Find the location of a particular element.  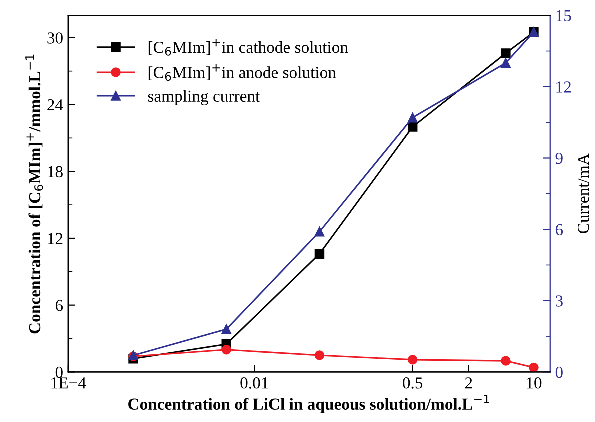

y2-tick-label: 0 is located at coordinates (559, 372).